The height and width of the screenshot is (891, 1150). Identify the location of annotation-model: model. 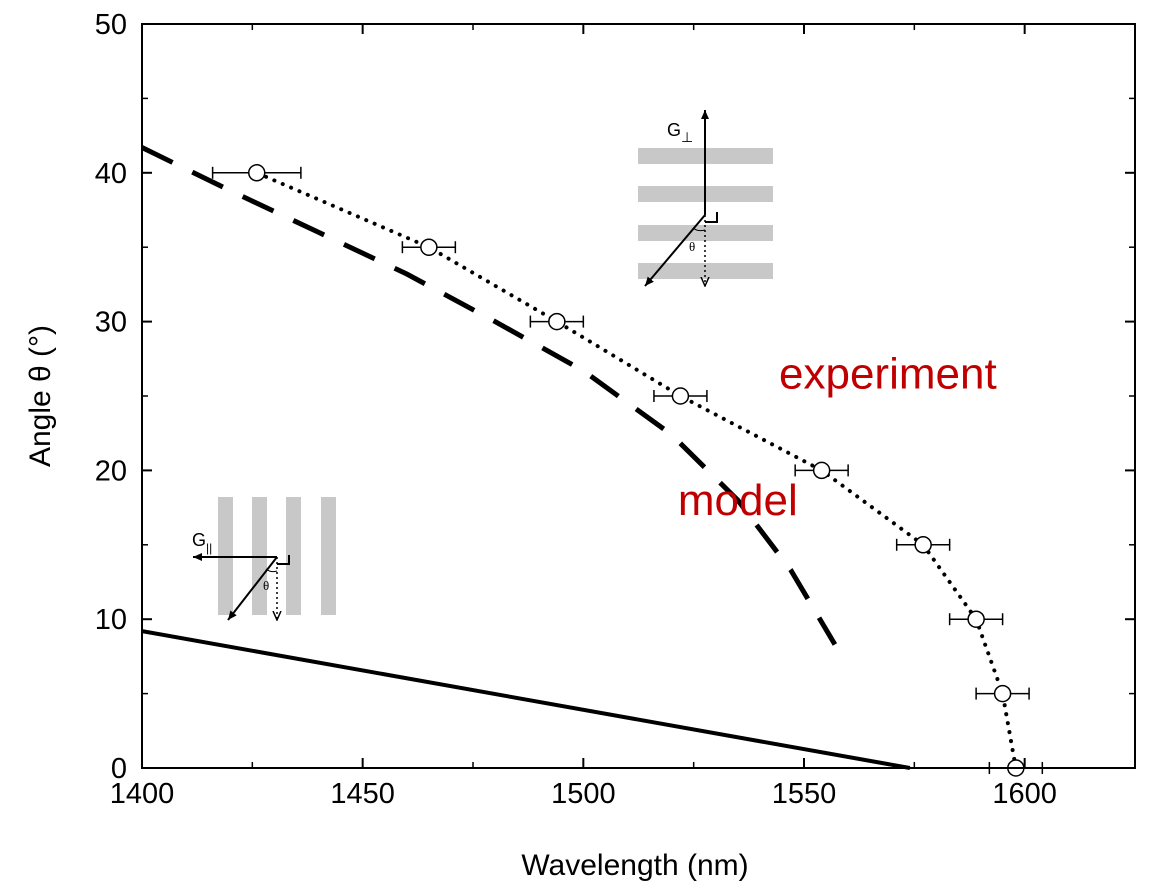
(738, 500).